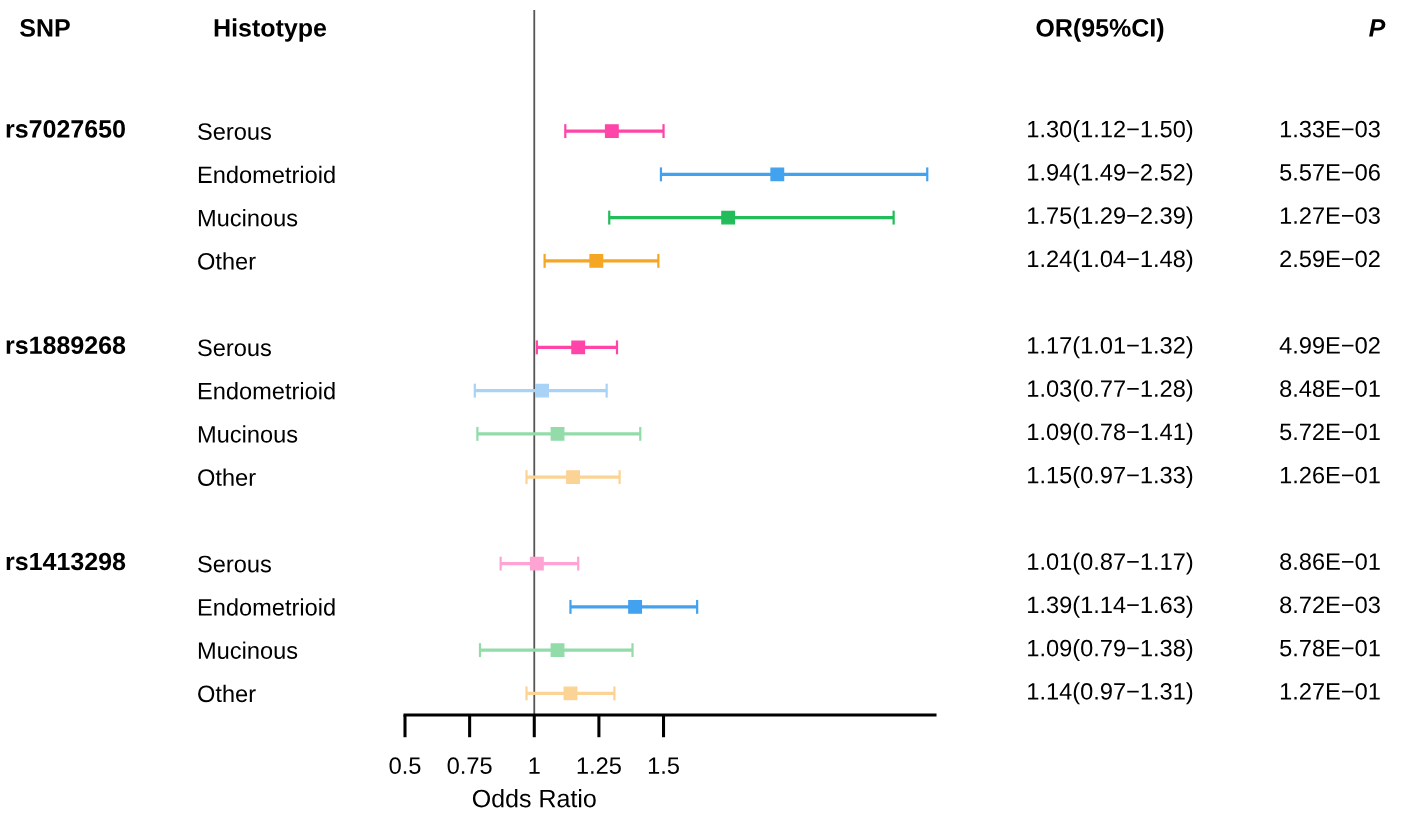 The width and height of the screenshot is (1410, 832). What do you see at coordinates (469, 766) in the screenshot?
I see `x-tick-label: 0.75` at bounding box center [469, 766].